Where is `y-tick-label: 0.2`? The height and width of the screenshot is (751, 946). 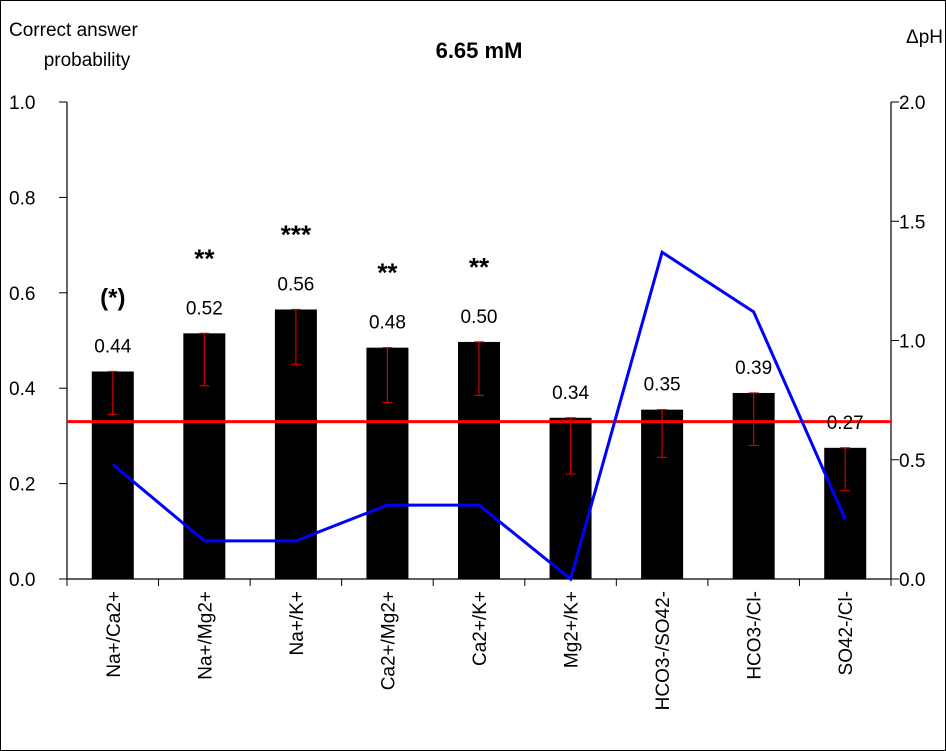
y-tick-label: 0.2 is located at coordinates (22, 485).